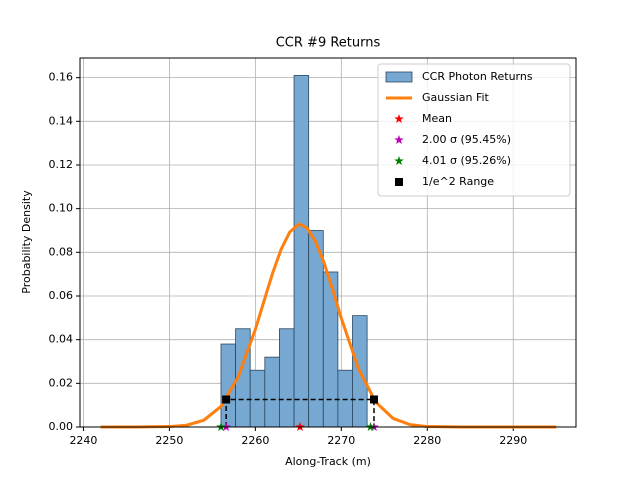 The image size is (640, 480). What do you see at coordinates (61, 208) in the screenshot?
I see `y-tick-label: 0.10` at bounding box center [61, 208].